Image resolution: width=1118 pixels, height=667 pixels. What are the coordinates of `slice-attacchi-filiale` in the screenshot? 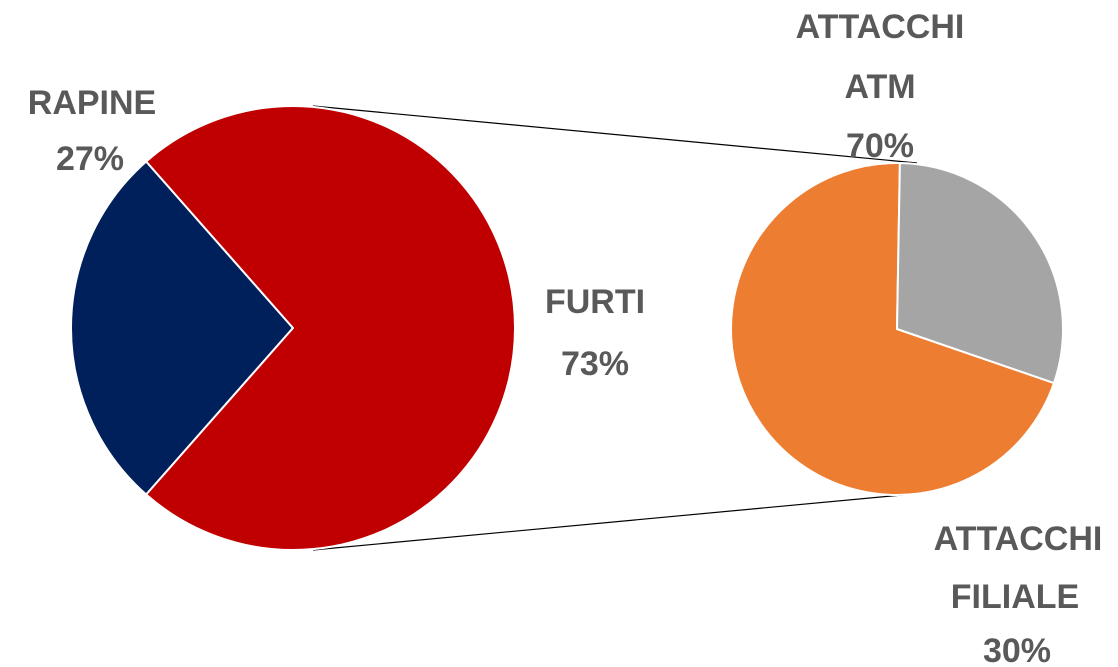 It's located at (980, 273).